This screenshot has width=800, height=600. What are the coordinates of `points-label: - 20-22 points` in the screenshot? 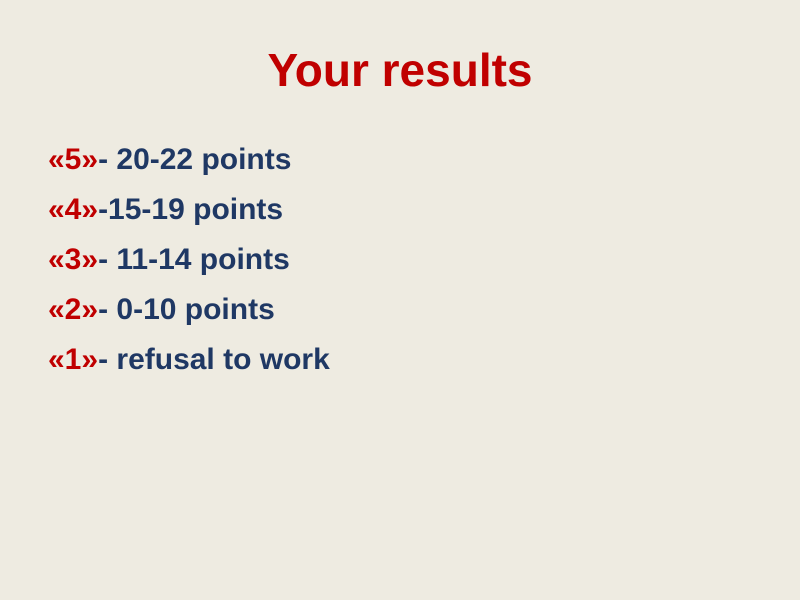 It's located at (195, 159).